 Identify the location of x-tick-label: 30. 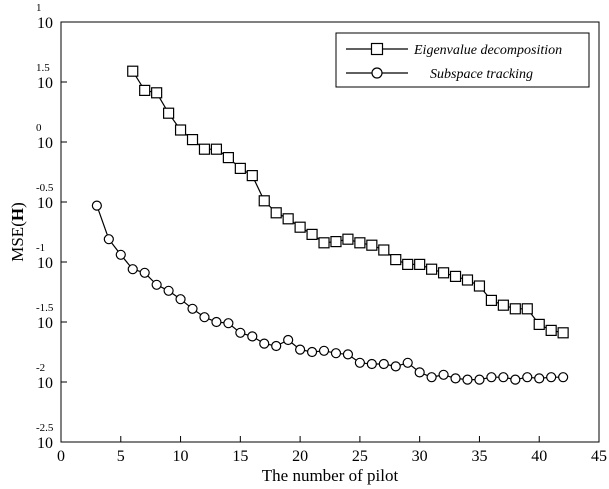
(420, 456).